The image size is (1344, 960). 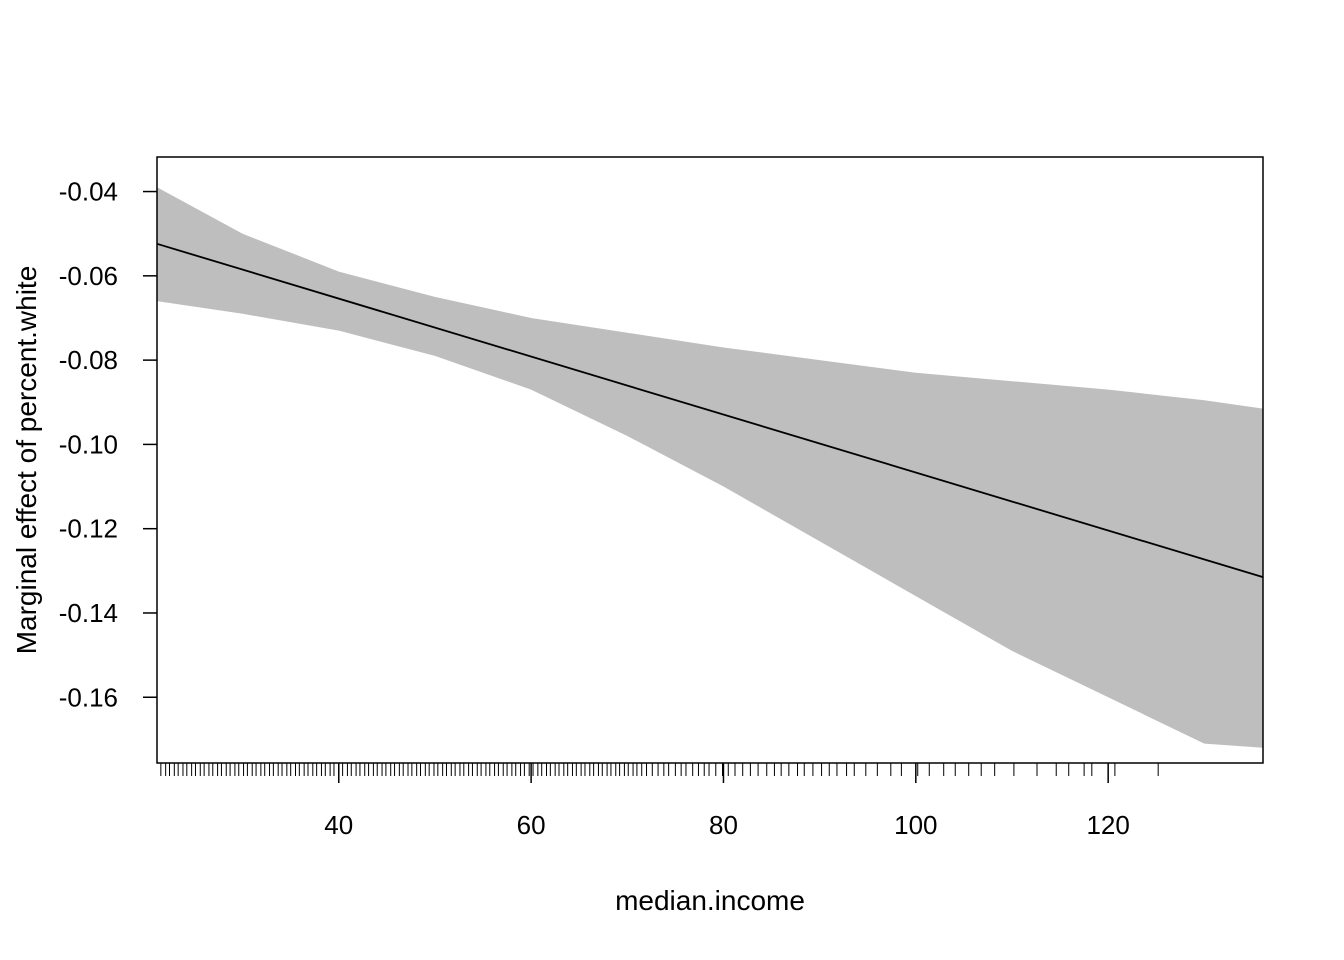 What do you see at coordinates (88, 613) in the screenshot?
I see `y-tick-label: -0.14` at bounding box center [88, 613].